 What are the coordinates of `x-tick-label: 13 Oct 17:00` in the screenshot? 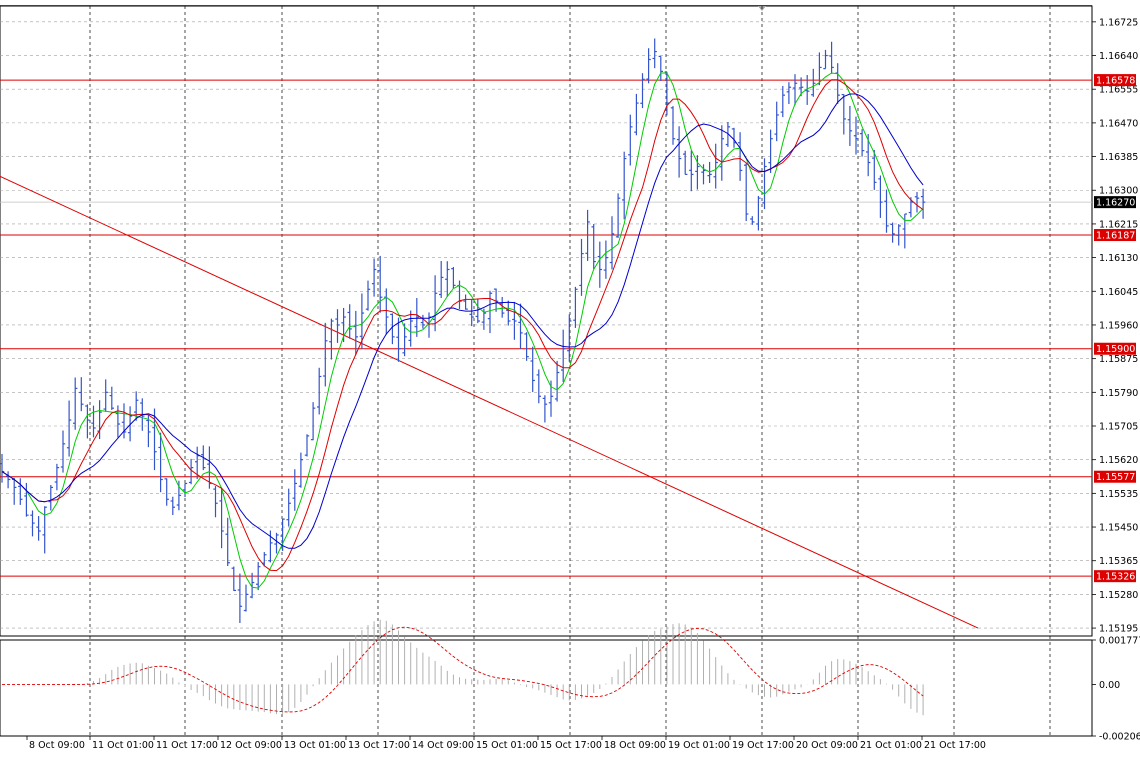 It's located at (379, 745).